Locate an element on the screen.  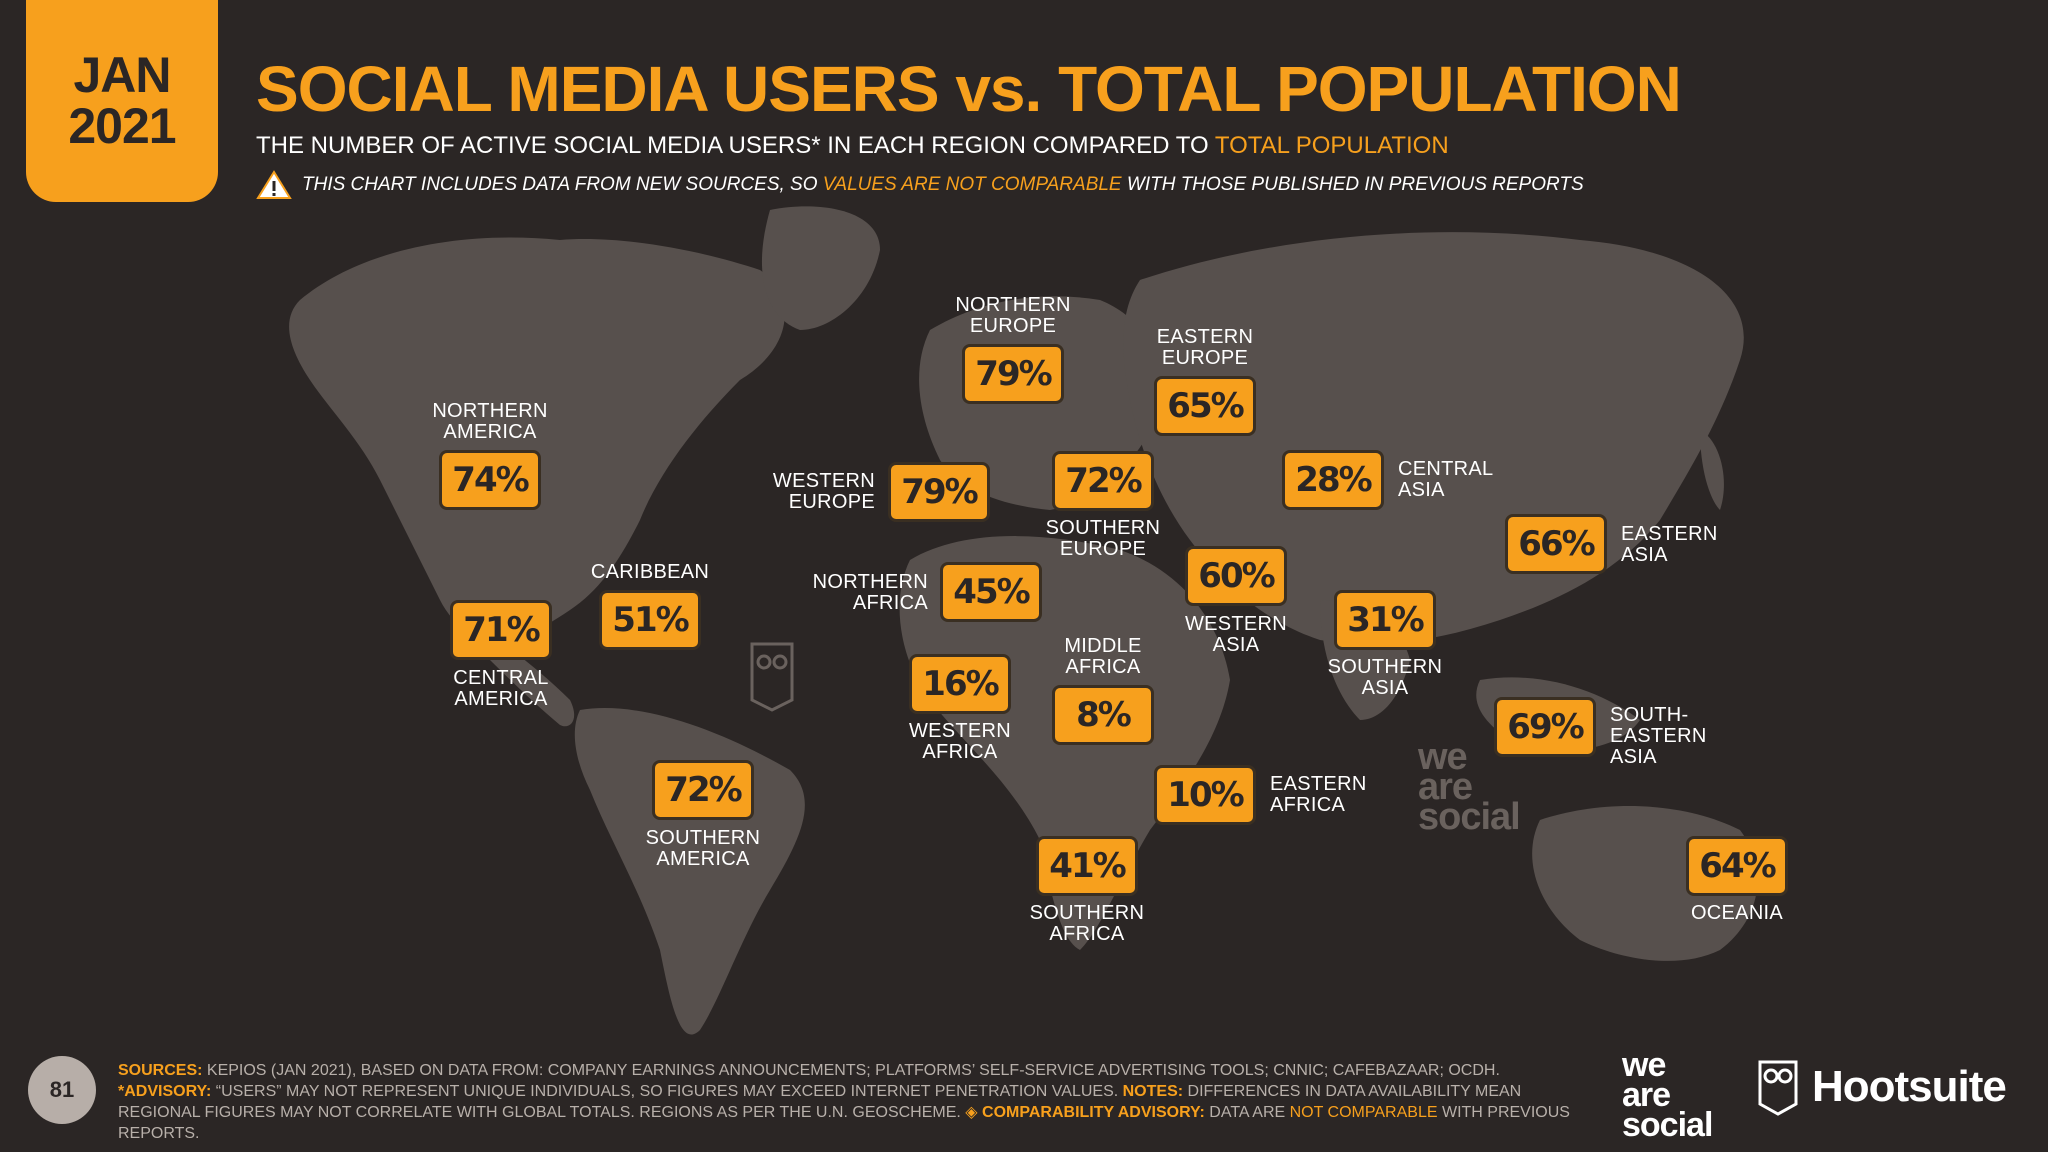
comparability-text: DATA ARE is located at coordinates (1247, 1112).